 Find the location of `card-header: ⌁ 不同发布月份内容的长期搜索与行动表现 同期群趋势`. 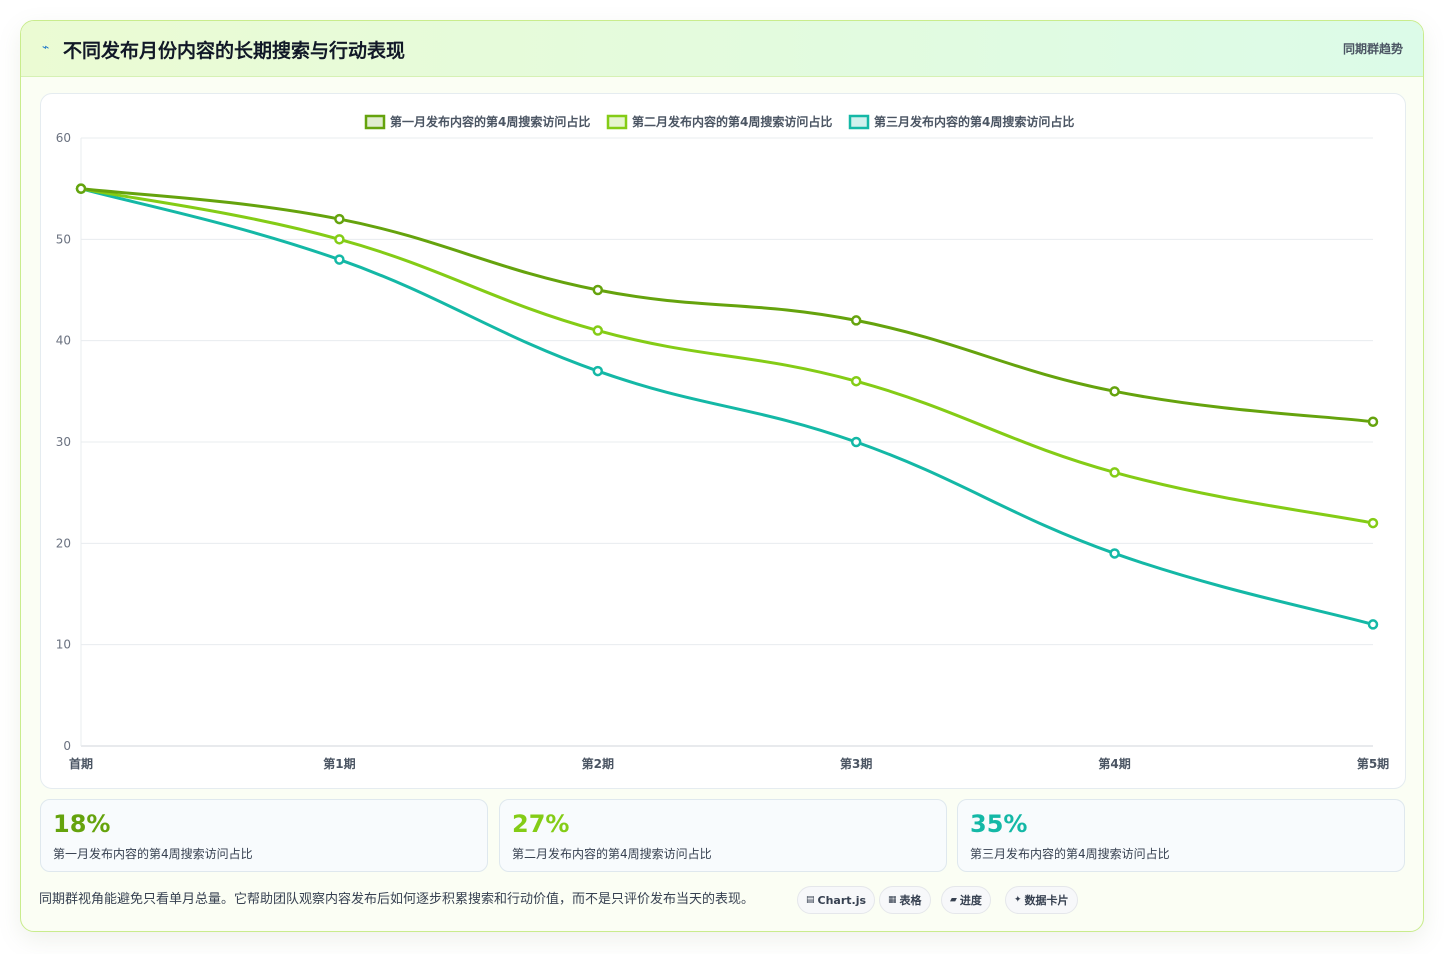

card-header: ⌁ 不同发布月份内容的长期搜索与行动表现 同期群趋势 is located at coordinates (722, 49).